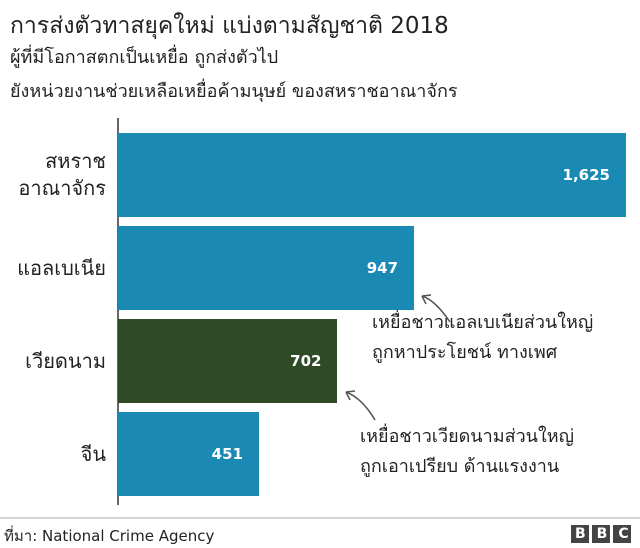  Describe the element at coordinates (109, 536) in the screenshot. I see `source: ที่มา: National Crime Agency` at that location.